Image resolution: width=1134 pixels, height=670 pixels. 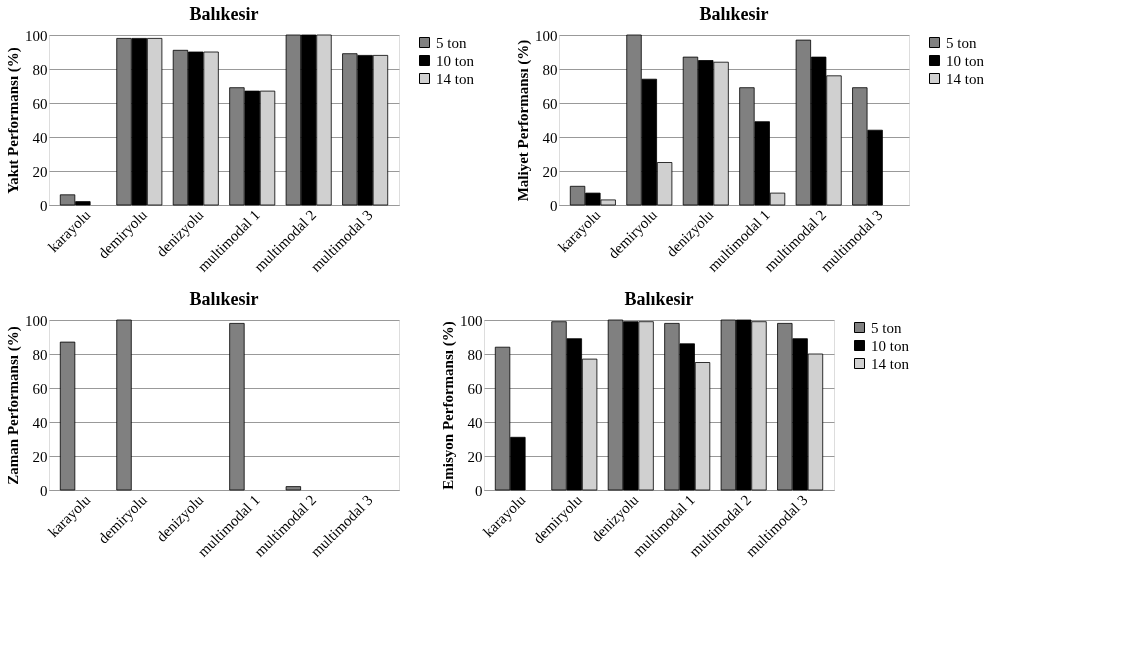 What do you see at coordinates (448, 405) in the screenshot?
I see `y-axis-title: Emisyon Performansı (%)` at bounding box center [448, 405].